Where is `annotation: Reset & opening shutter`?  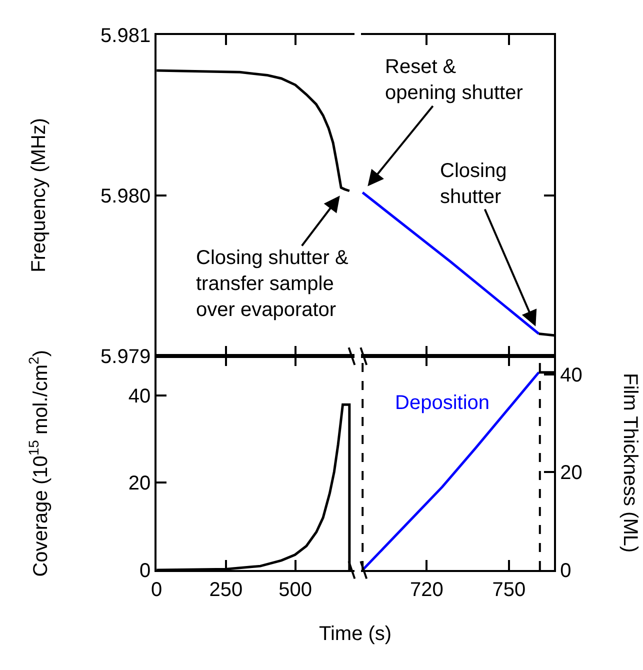
annotation: Reset & opening shutter is located at coordinates (454, 80).